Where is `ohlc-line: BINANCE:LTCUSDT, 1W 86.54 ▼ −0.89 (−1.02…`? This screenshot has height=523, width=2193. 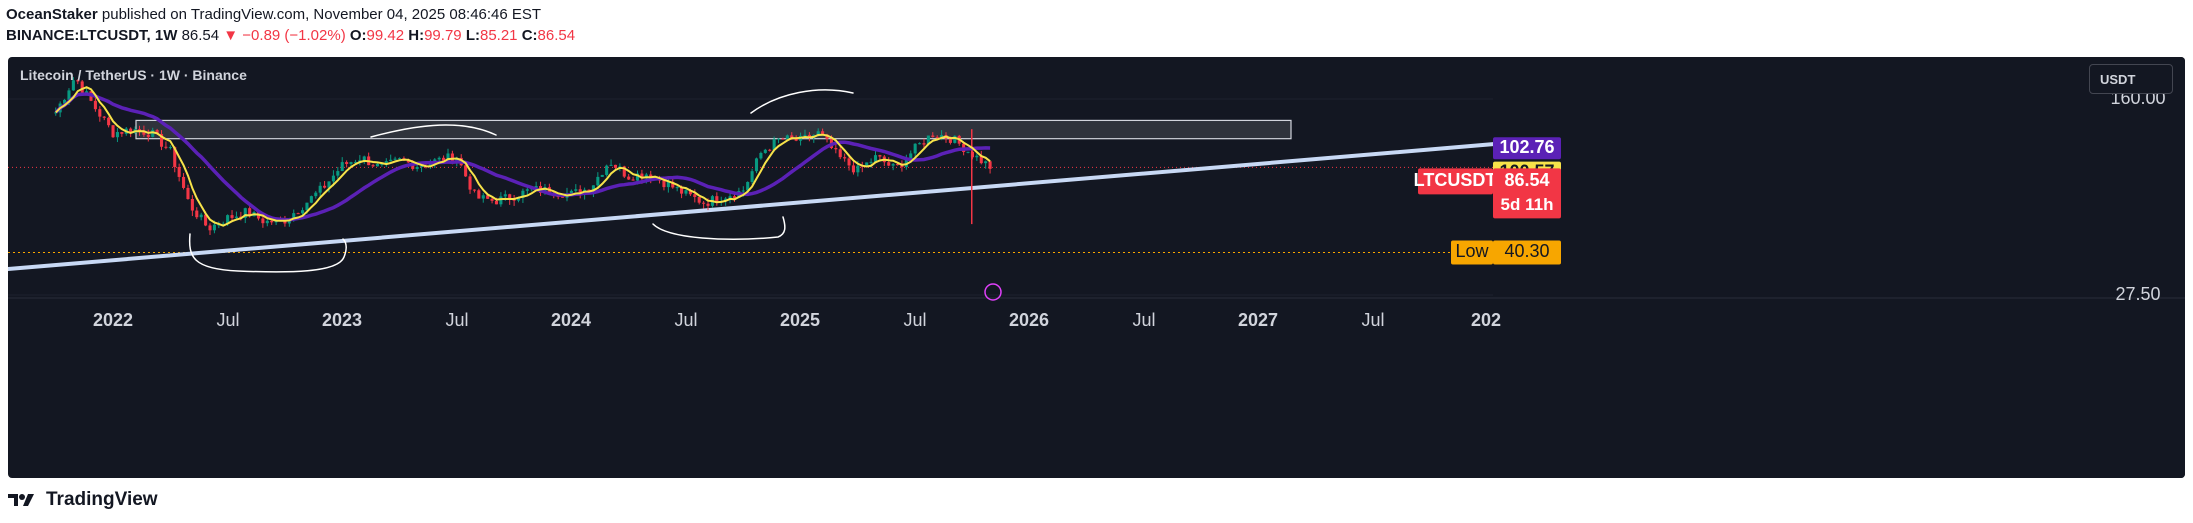
ohlc-line: BINANCE:LTCUSDT, 1W 86.54 ▼ −0.89 (−1.02… is located at coordinates (290, 35).